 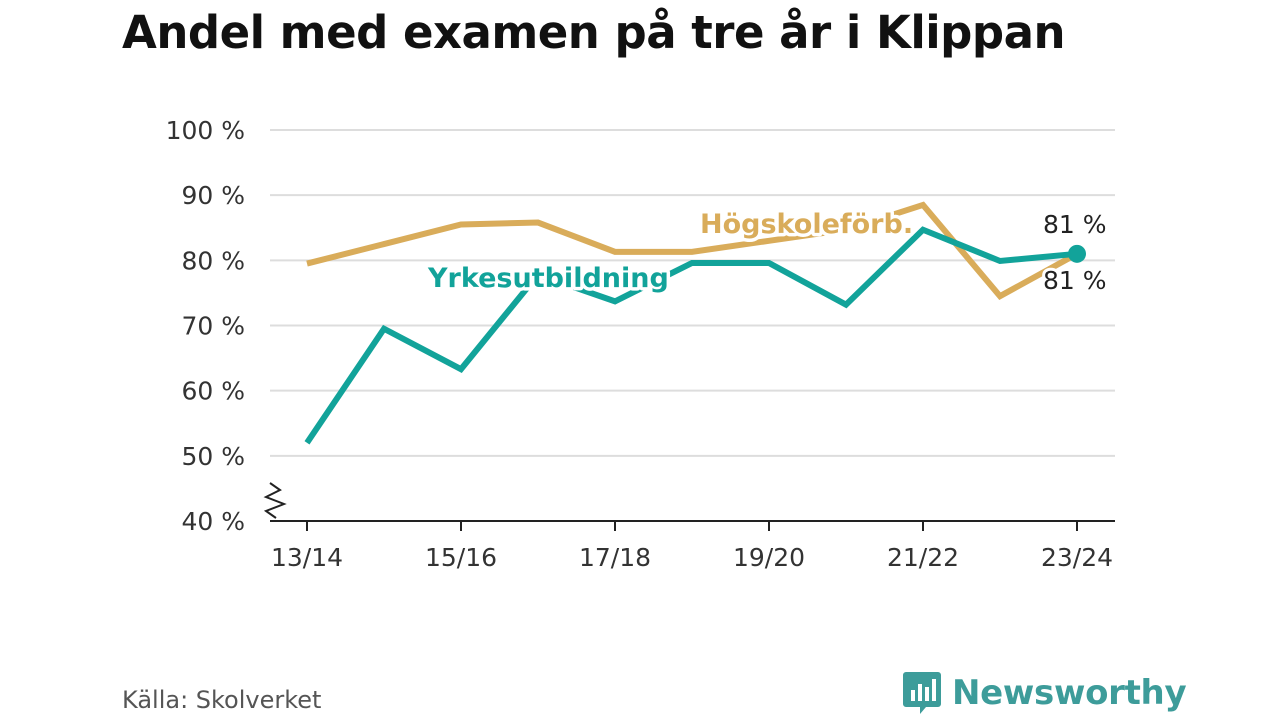 What do you see at coordinates (689, 527) in the screenshot?
I see `x-axis: 13/14 15/16 17/18 19/20 21/22 23/24` at bounding box center [689, 527].